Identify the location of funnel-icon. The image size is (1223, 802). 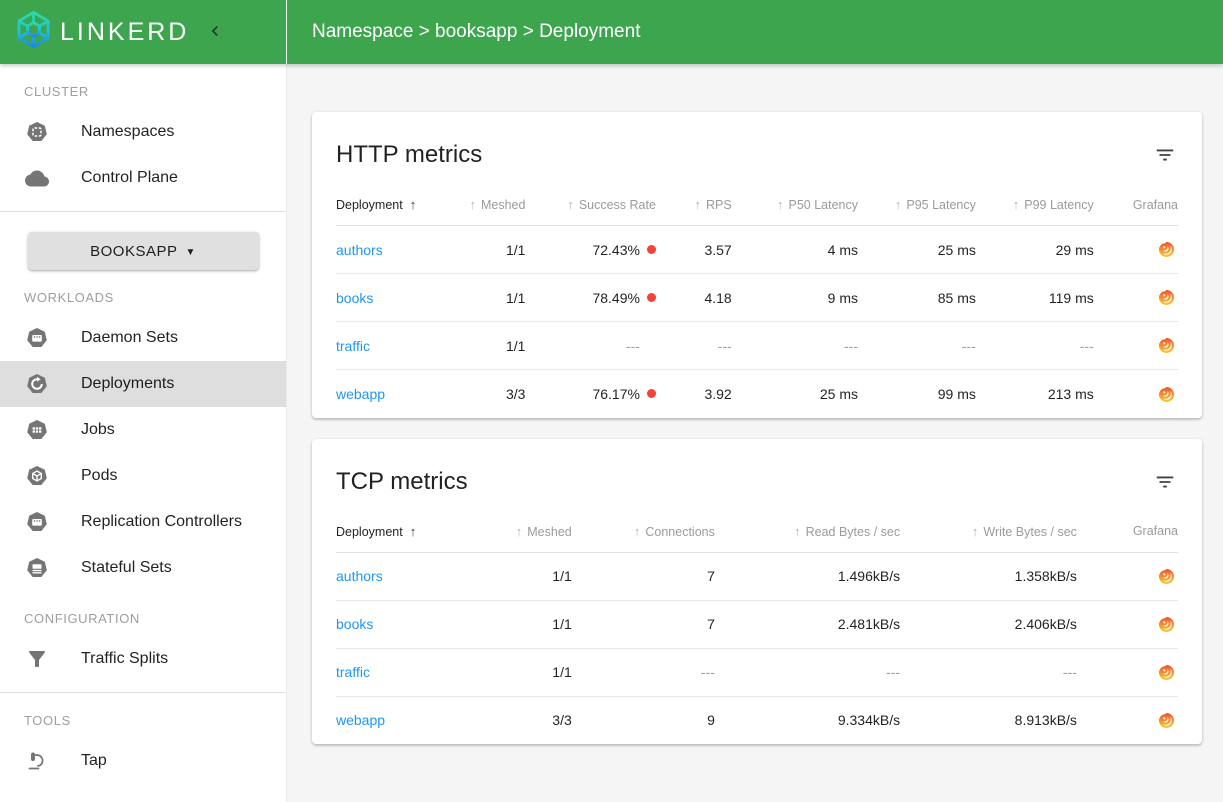
(37, 659).